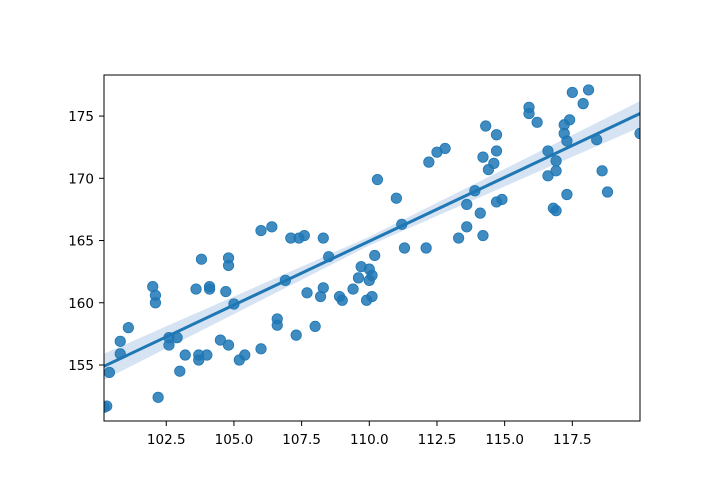  Describe the element at coordinates (166, 440) in the screenshot. I see `x-tick-label: 102.5` at that location.